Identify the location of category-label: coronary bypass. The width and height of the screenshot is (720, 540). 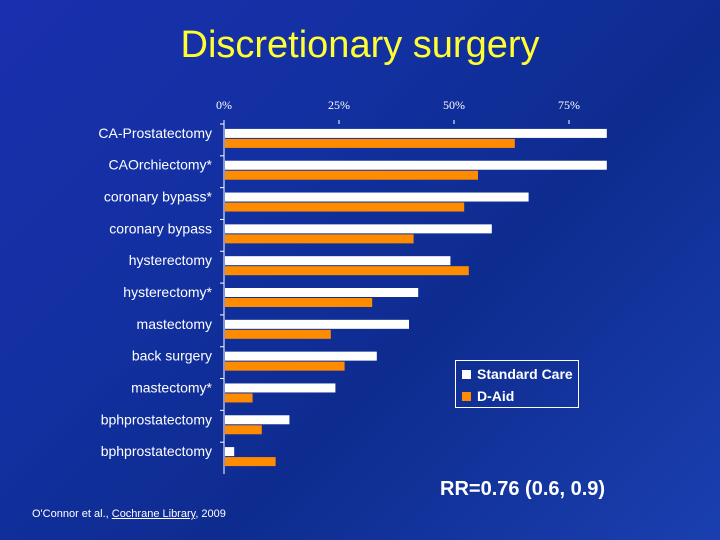
(160, 228).